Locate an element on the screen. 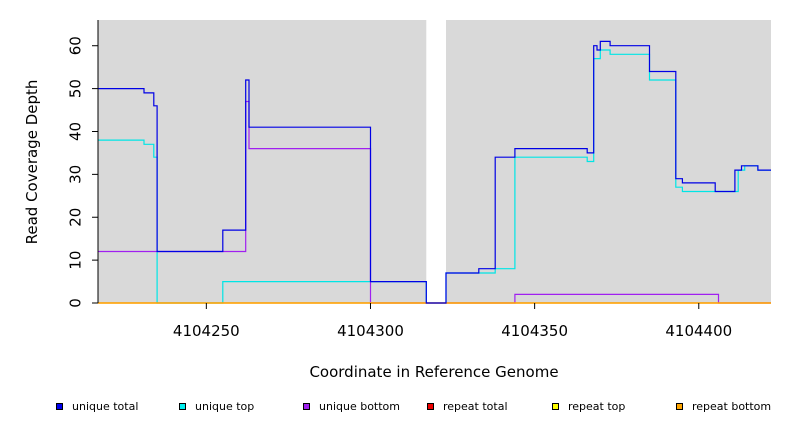 This screenshot has width=792, height=432. y-axis-title: Read Coverage Depth is located at coordinates (32, 162).